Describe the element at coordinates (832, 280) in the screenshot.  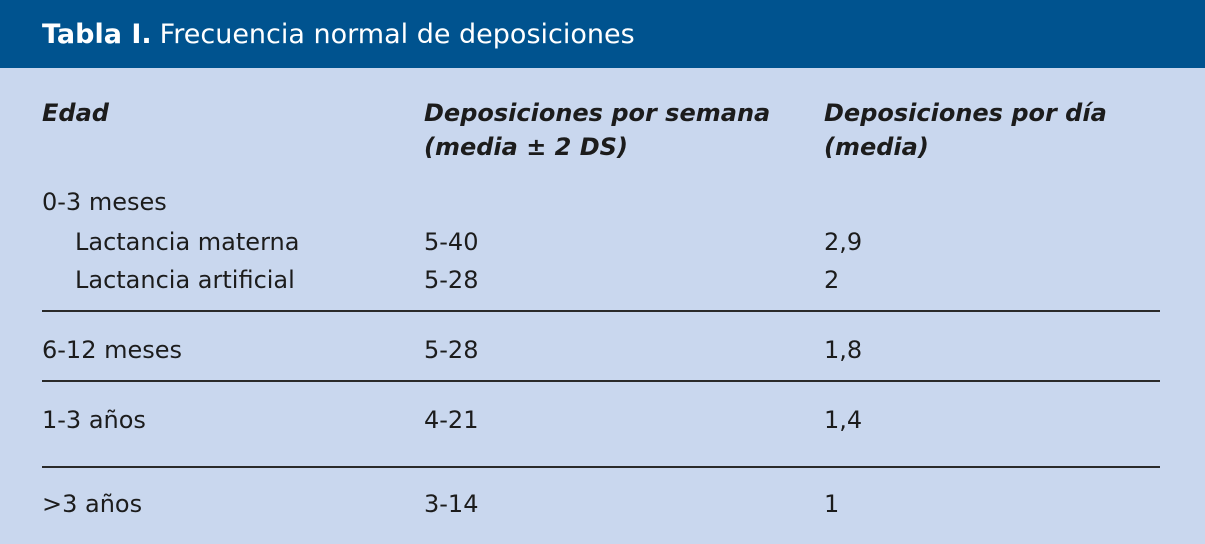
I see `table-row-day: 2` at that location.